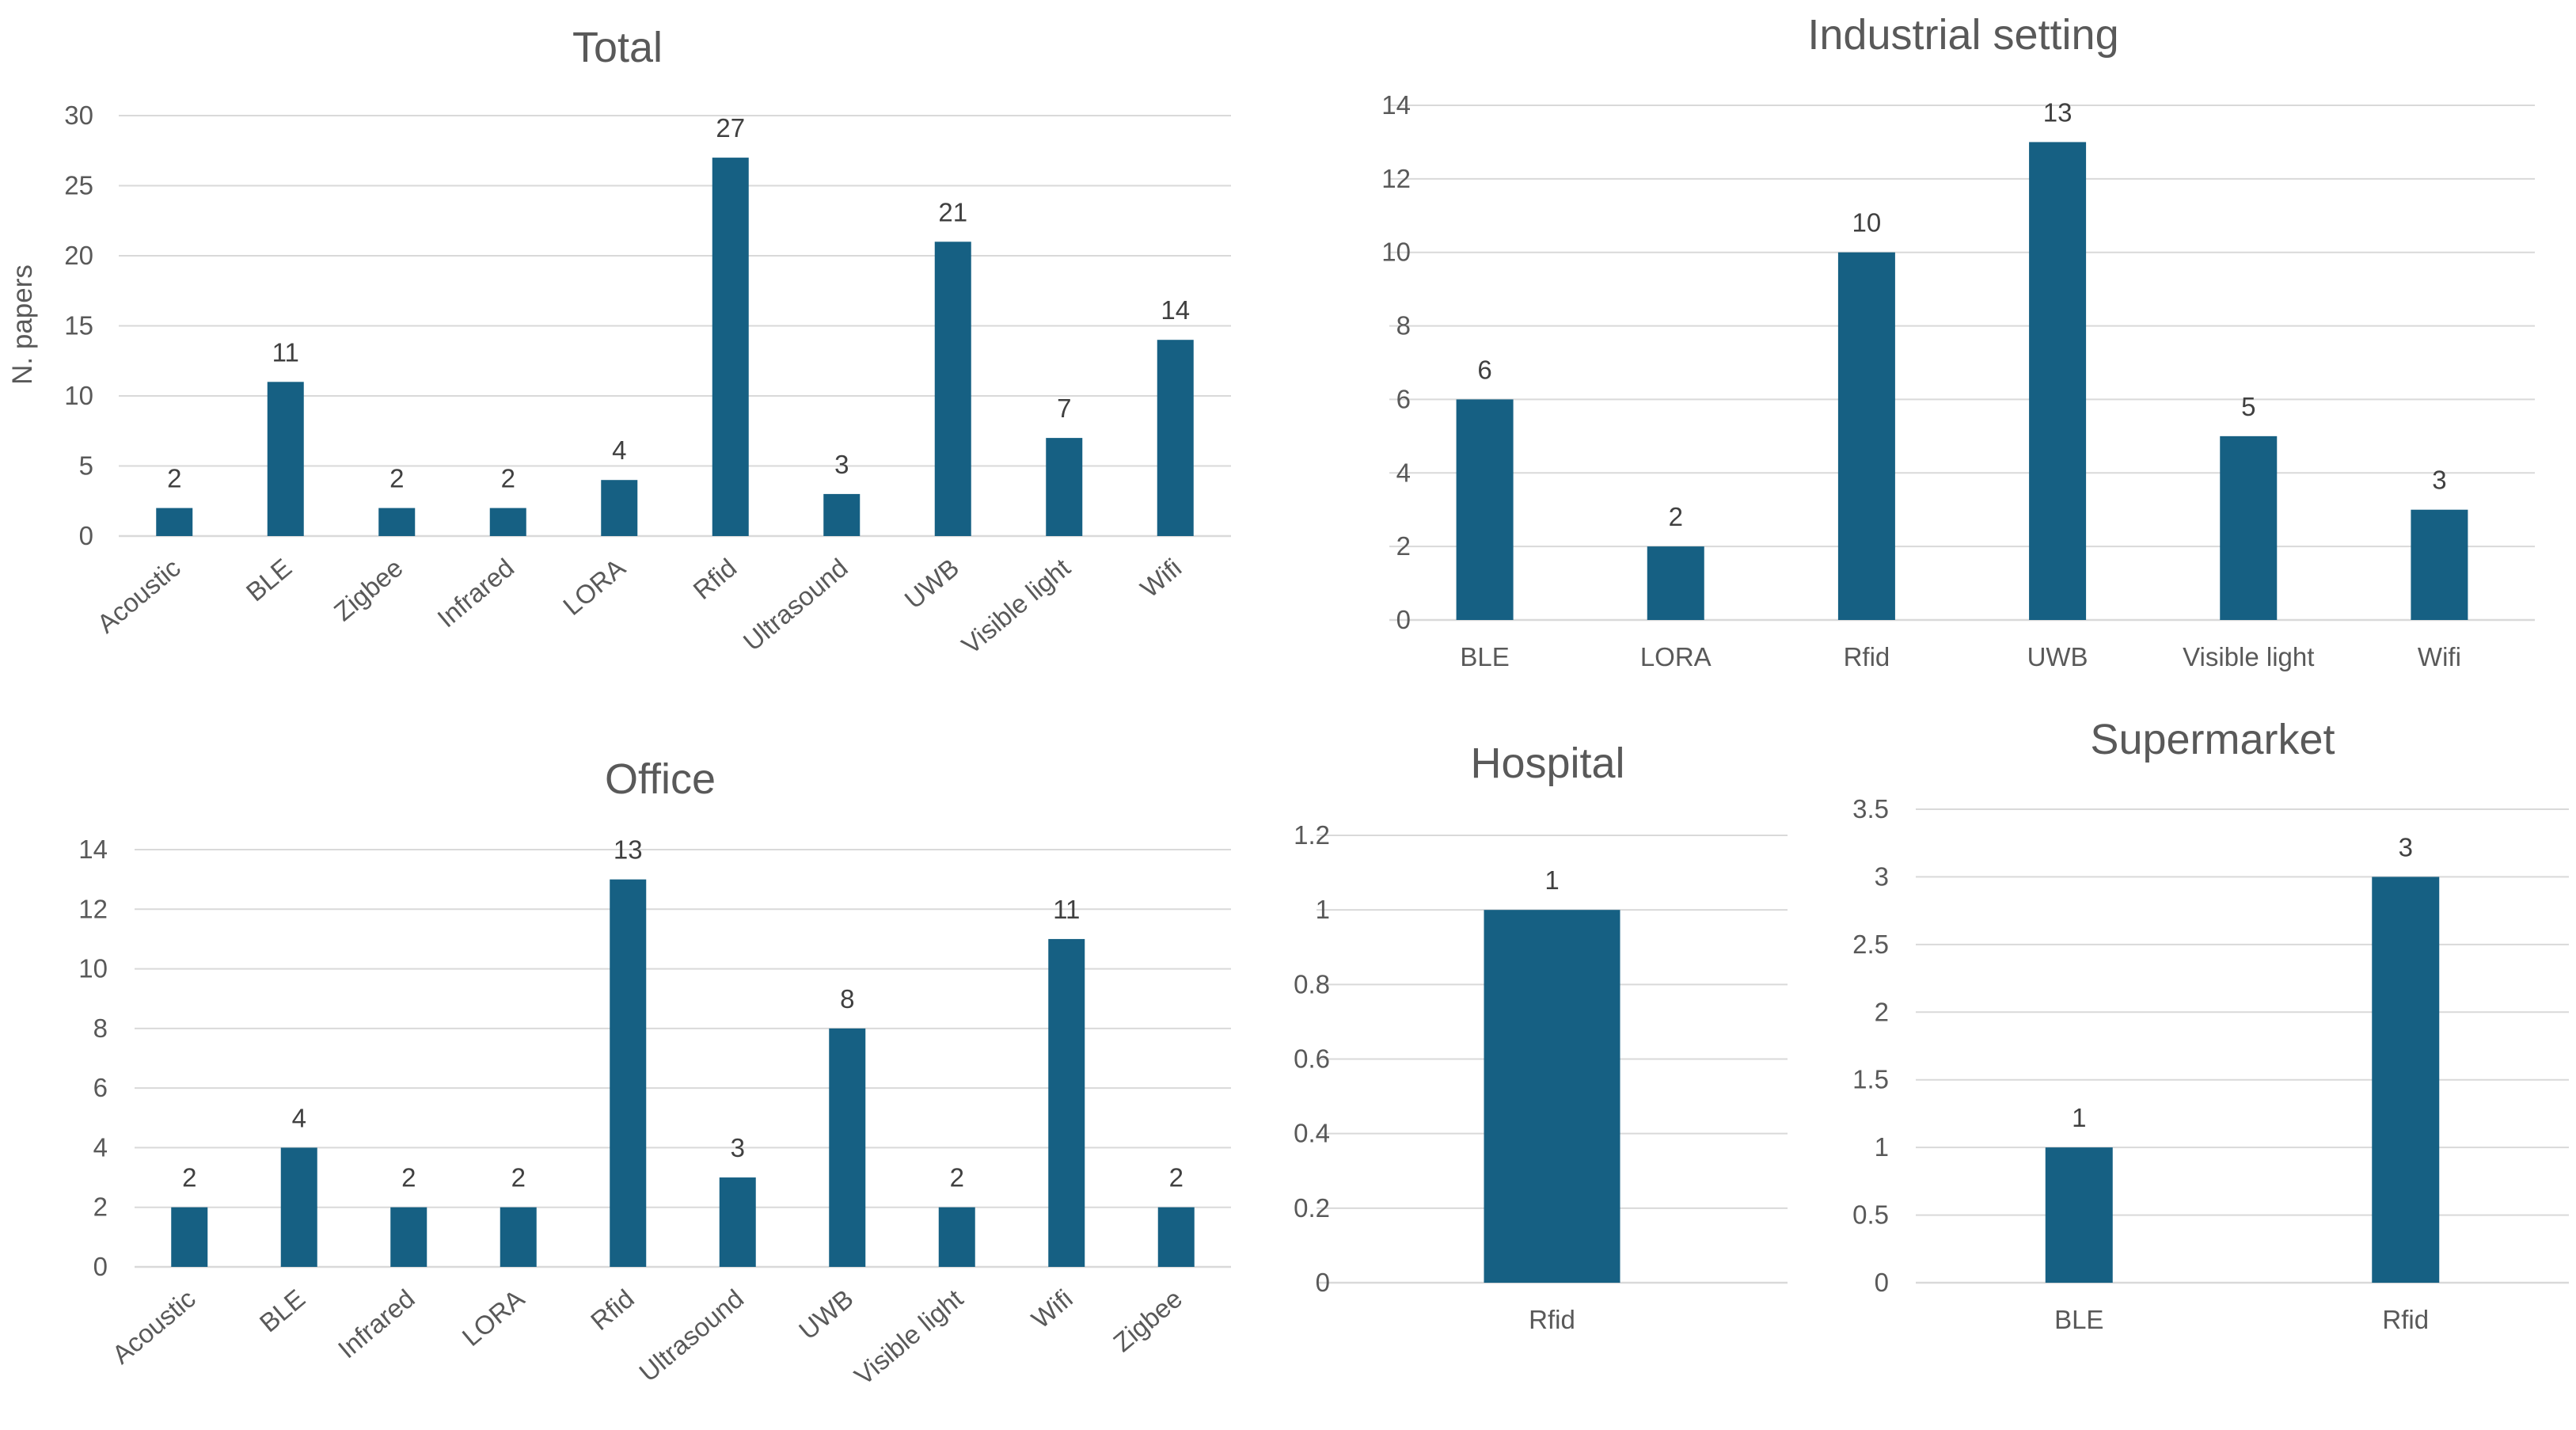 The width and height of the screenshot is (2576, 1430). Describe the element at coordinates (796, 604) in the screenshot. I see `total-category-label-ultrasound: Ultrasound` at that location.